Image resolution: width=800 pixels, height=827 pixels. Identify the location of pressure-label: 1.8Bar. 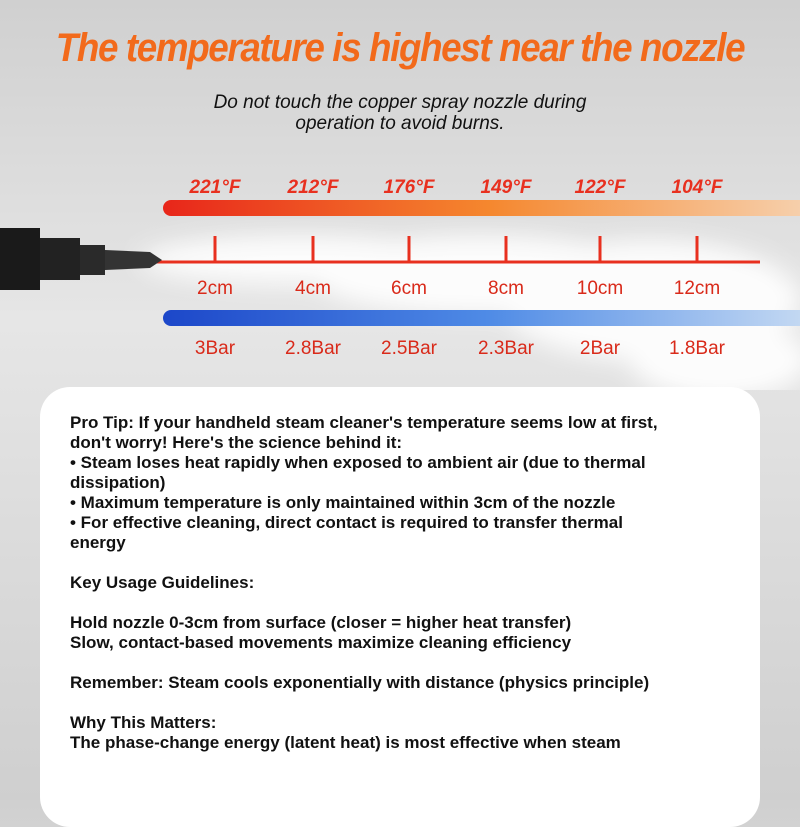
(697, 348).